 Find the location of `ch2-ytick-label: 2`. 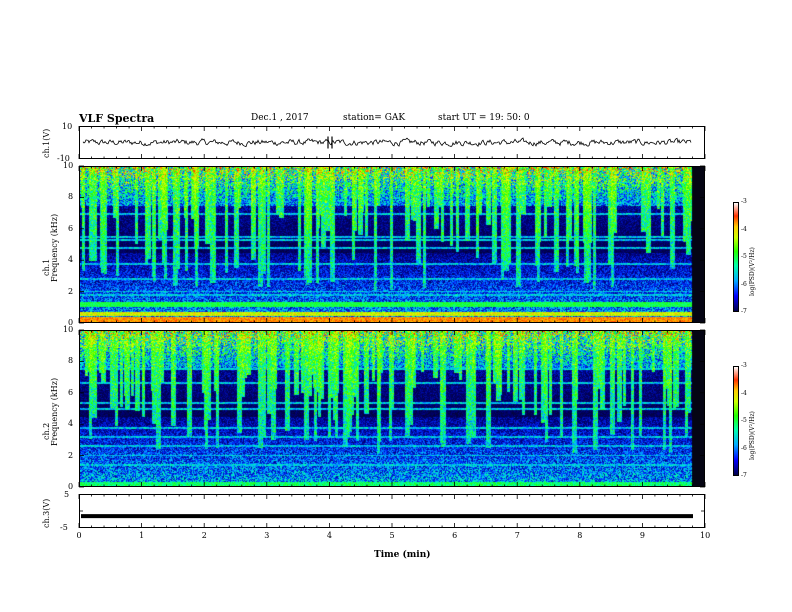

ch2-ytick-label: 2 is located at coordinates (71, 455).